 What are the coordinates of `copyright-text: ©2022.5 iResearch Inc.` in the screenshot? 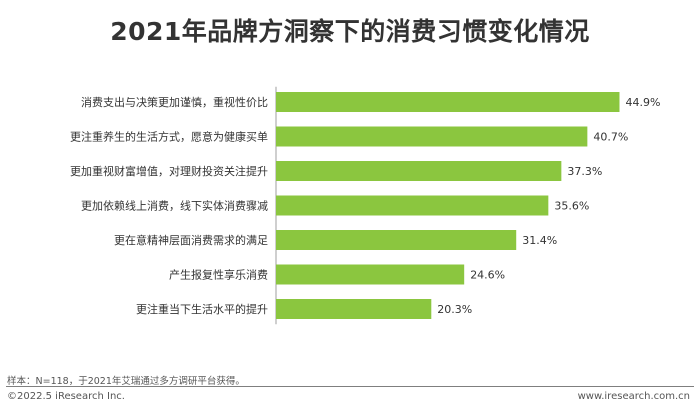 It's located at (66, 396).